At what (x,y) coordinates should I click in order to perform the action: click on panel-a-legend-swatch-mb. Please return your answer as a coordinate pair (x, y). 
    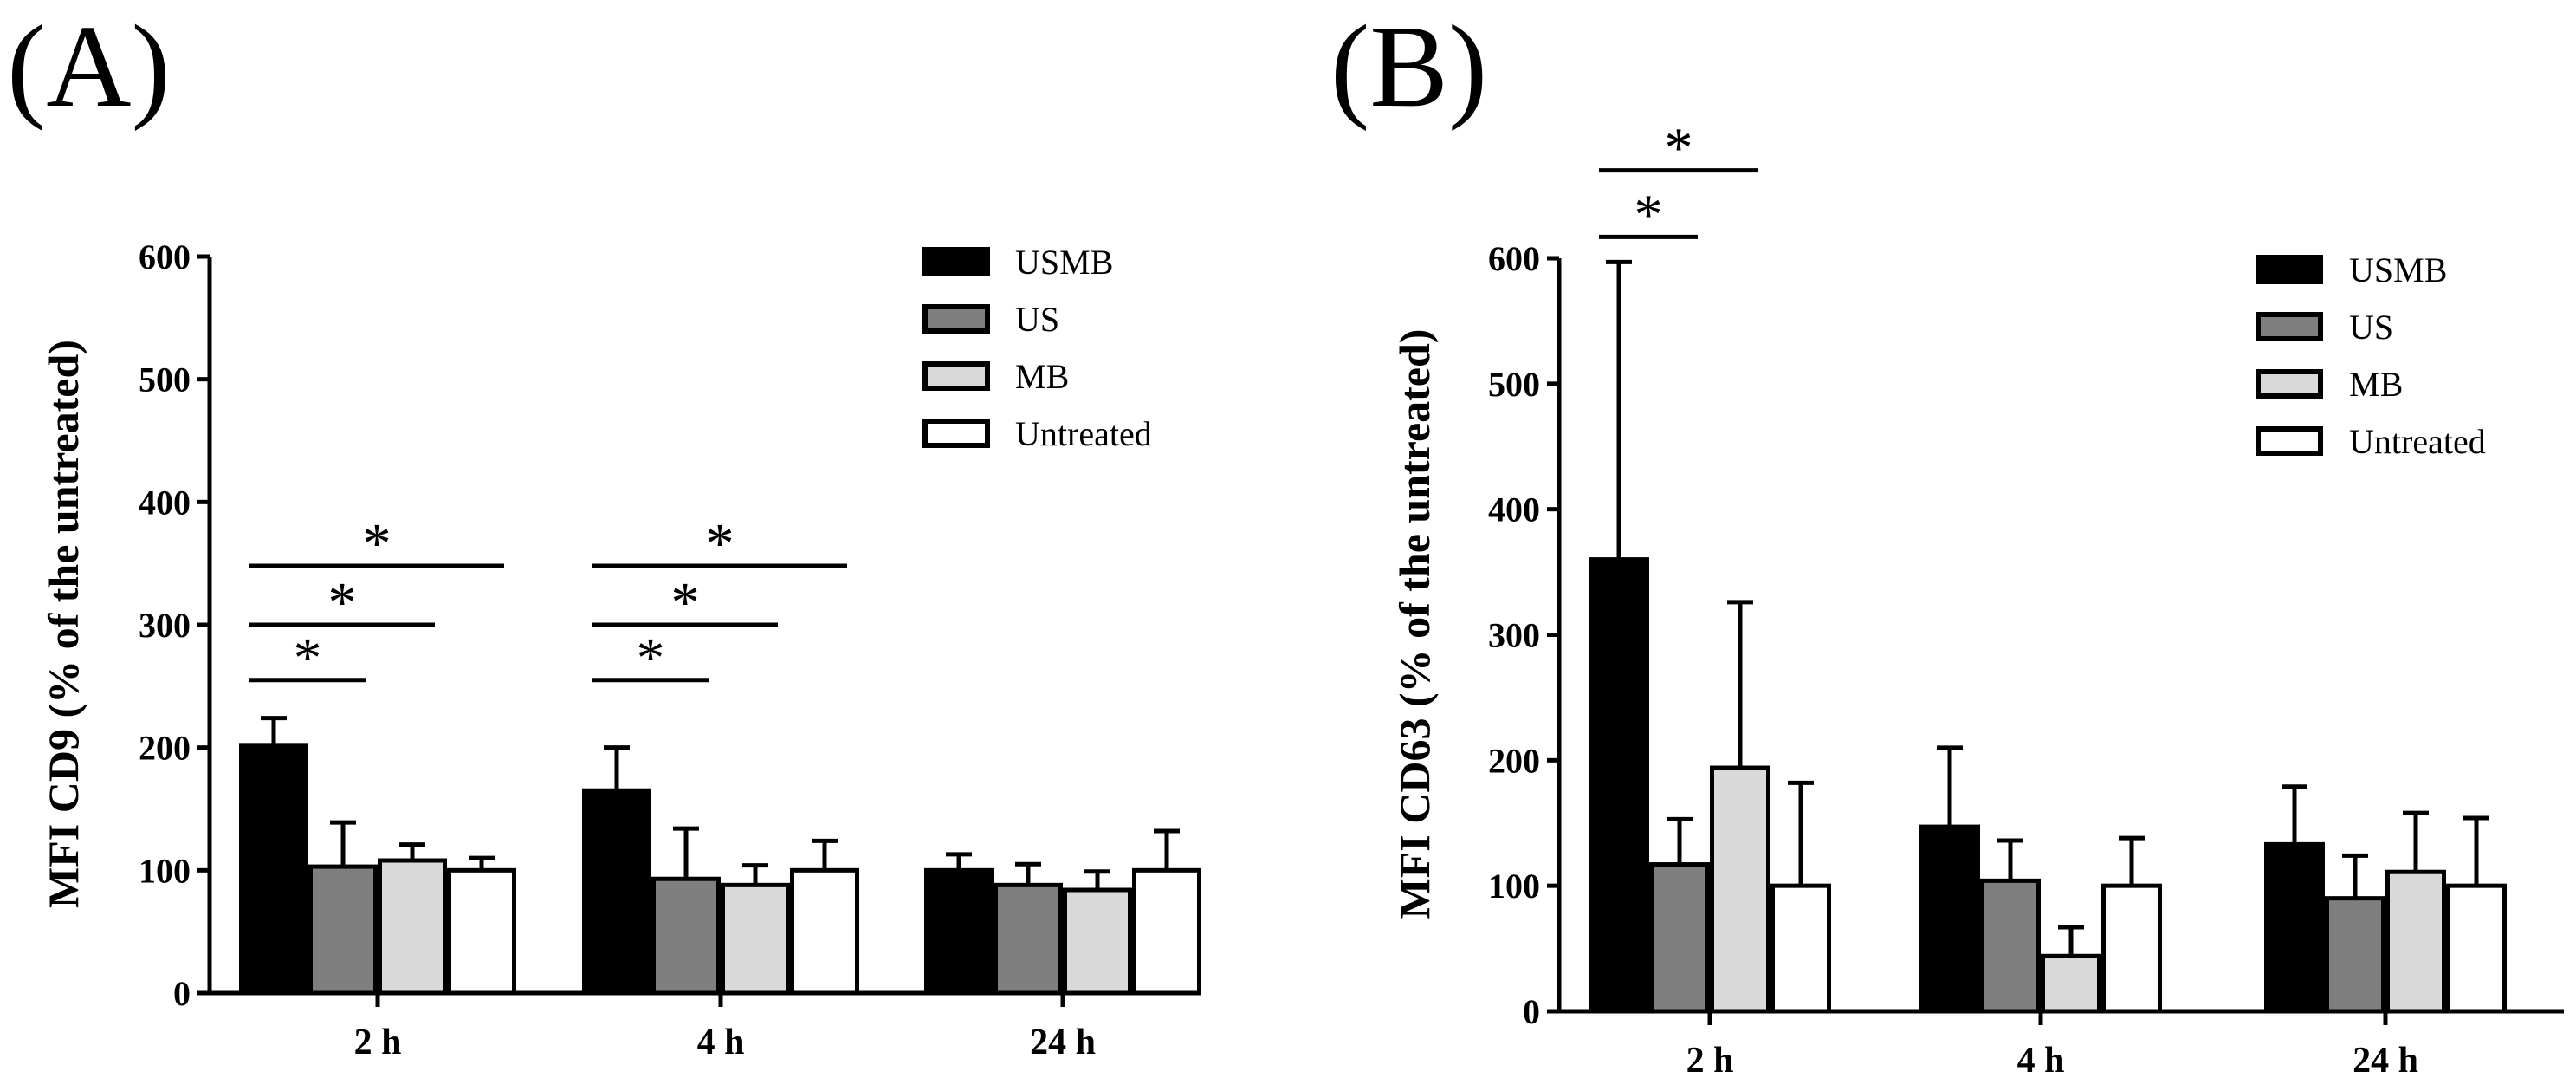
    Looking at the image, I should click on (956, 376).